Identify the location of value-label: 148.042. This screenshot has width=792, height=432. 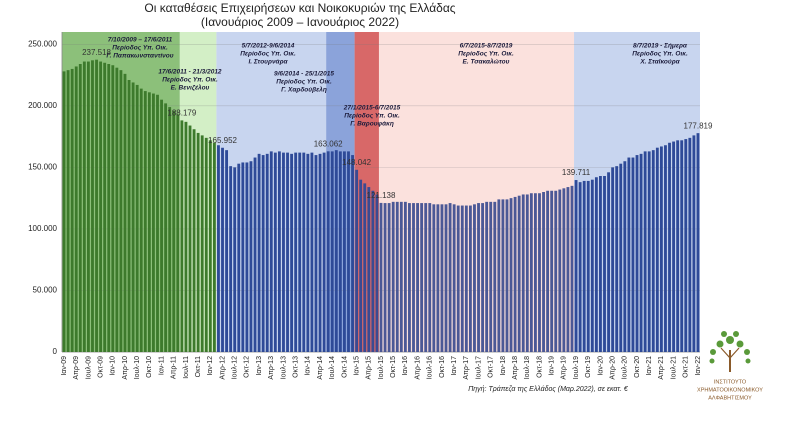
(356, 162).